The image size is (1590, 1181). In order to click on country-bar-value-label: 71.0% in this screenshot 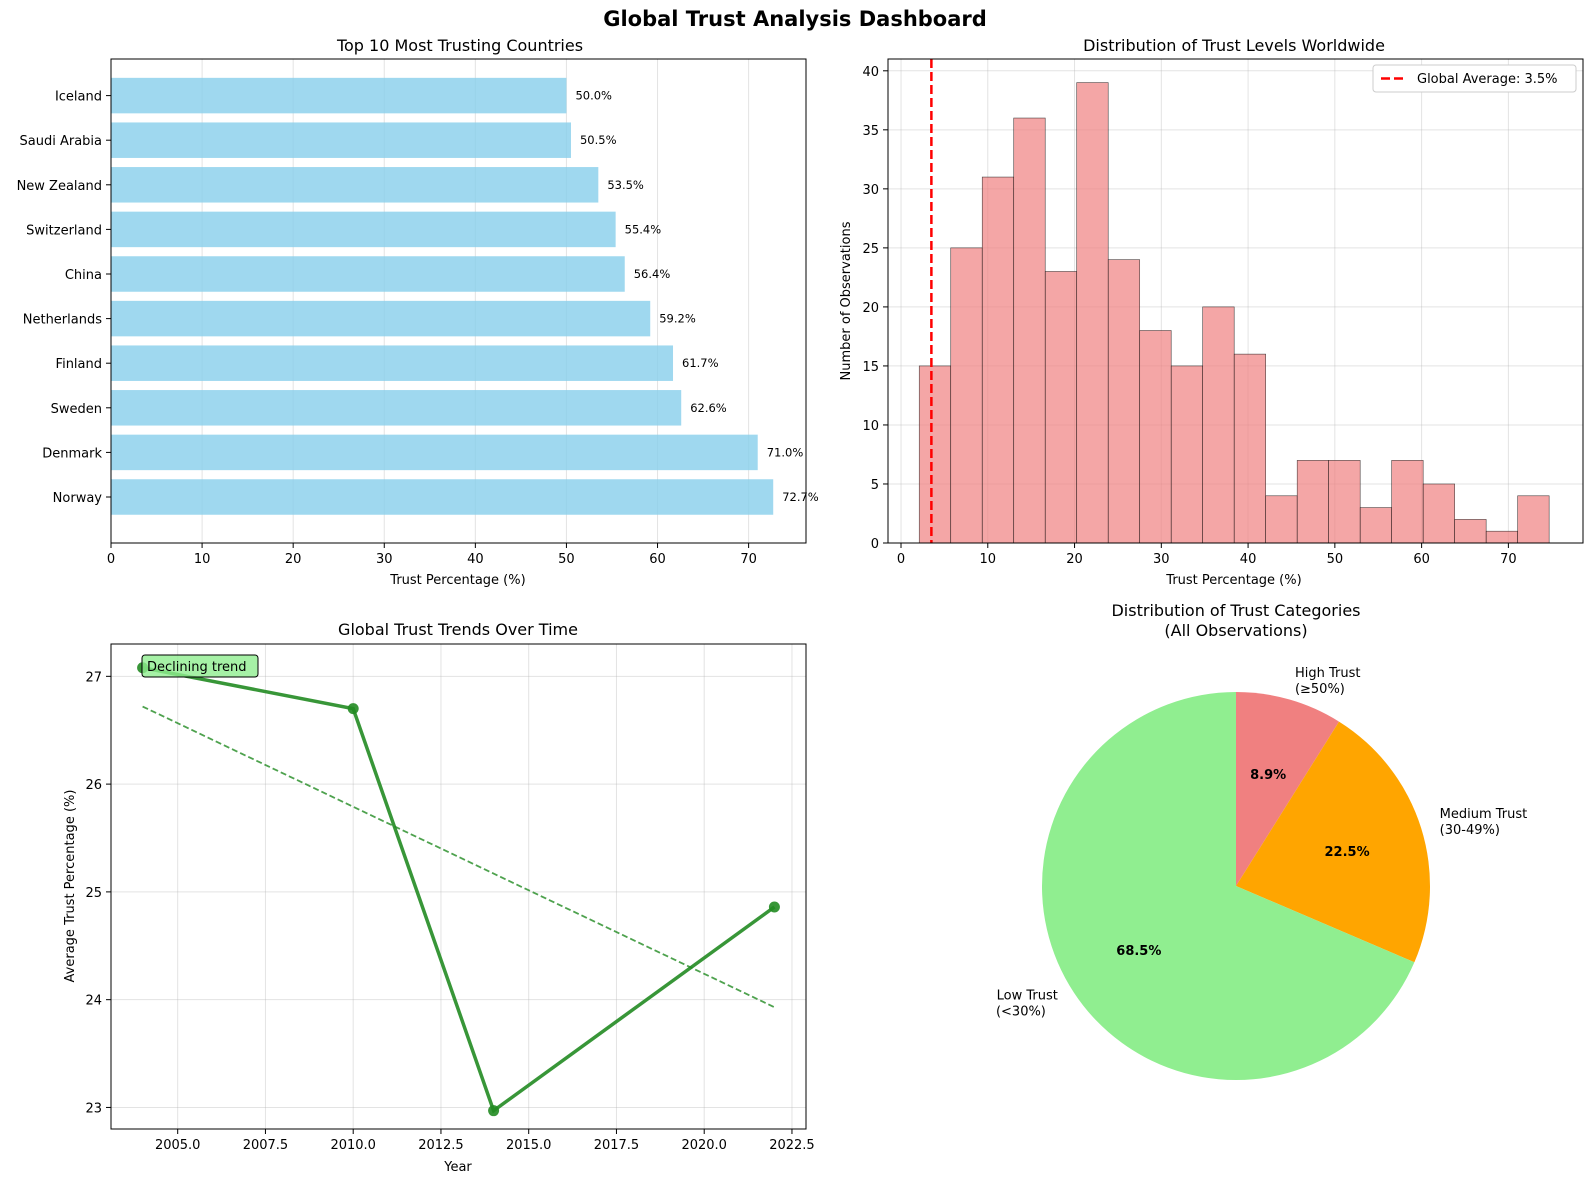, I will do `click(785, 452)`.